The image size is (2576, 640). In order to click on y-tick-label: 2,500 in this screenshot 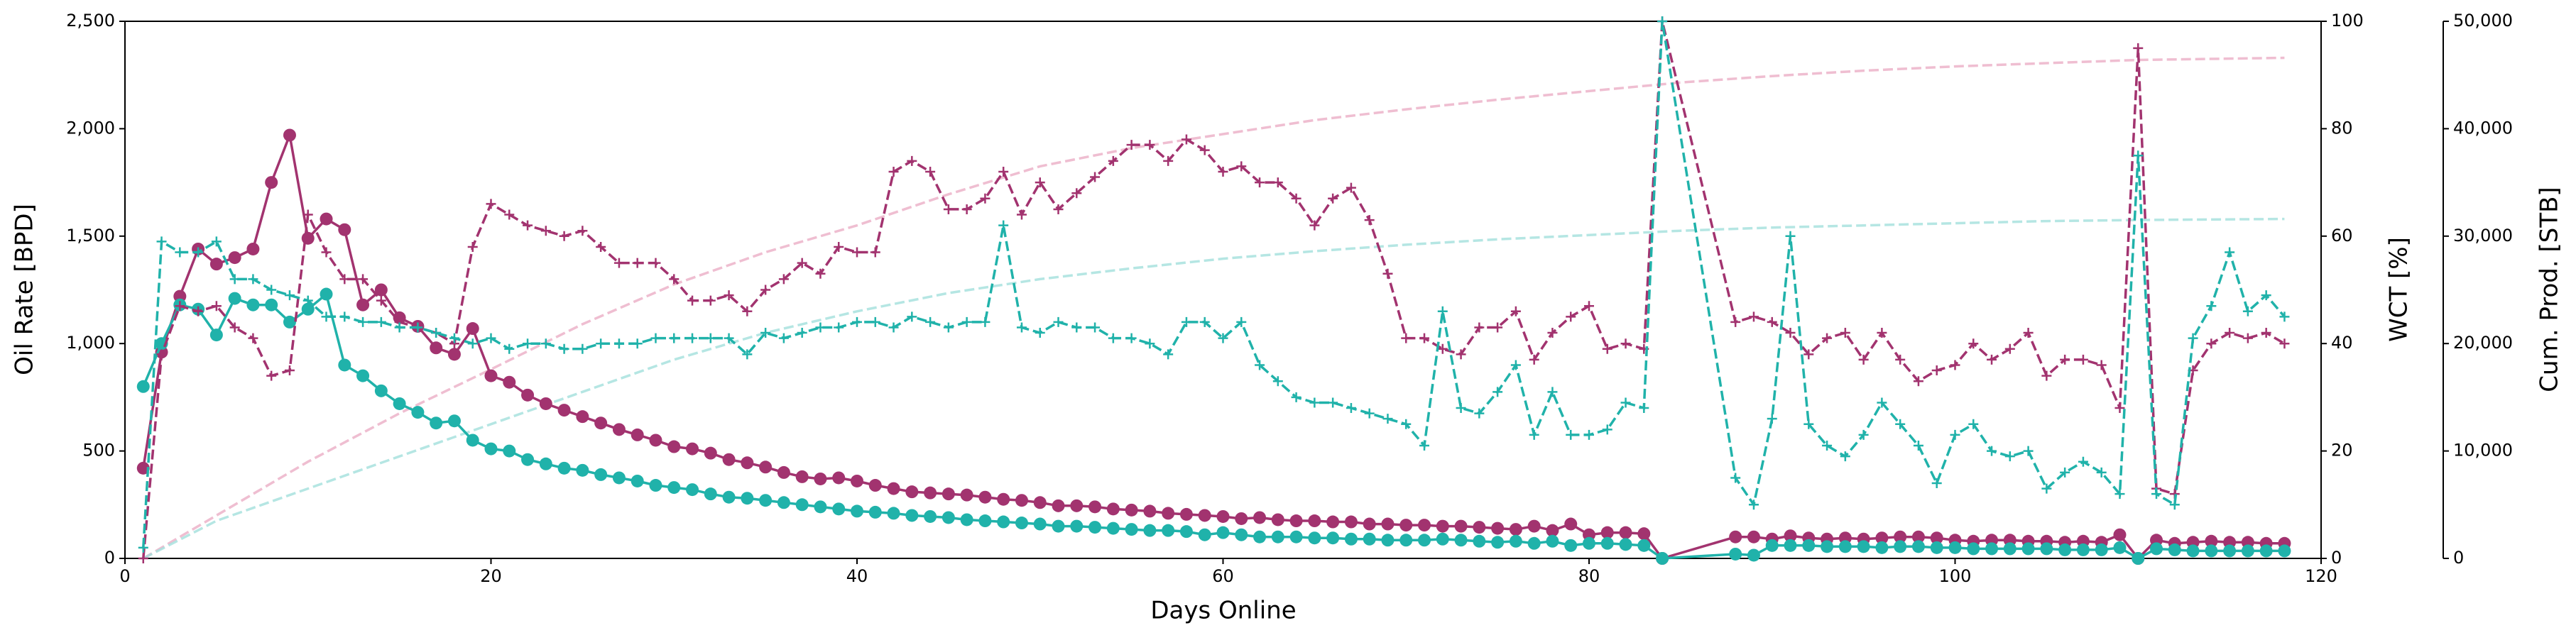, I will do `click(90, 21)`.